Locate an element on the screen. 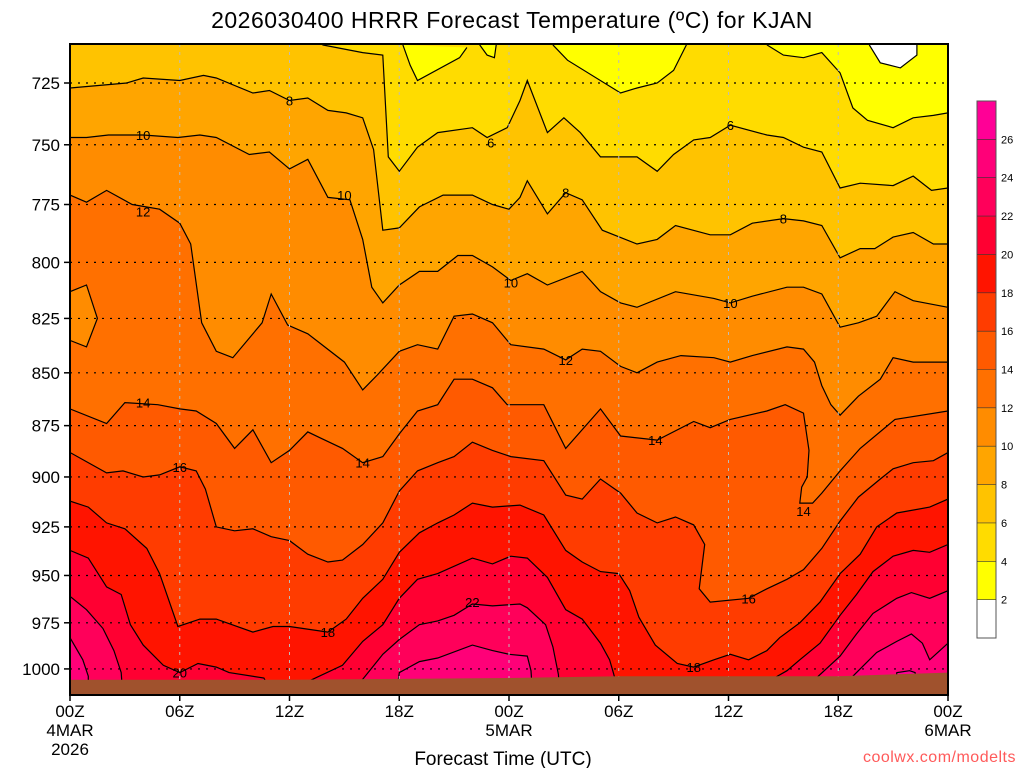  y-tick-label: 850 is located at coordinates (46, 373).